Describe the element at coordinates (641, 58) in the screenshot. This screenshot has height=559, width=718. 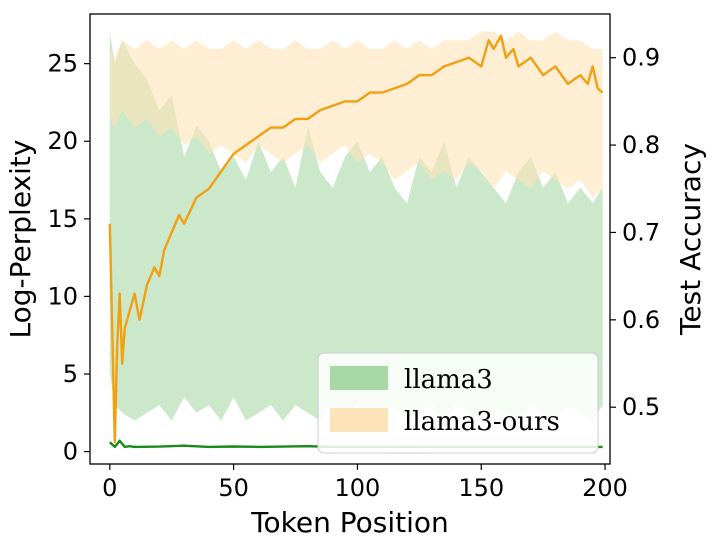
I see `y-right-tick-label: 0.9` at that location.